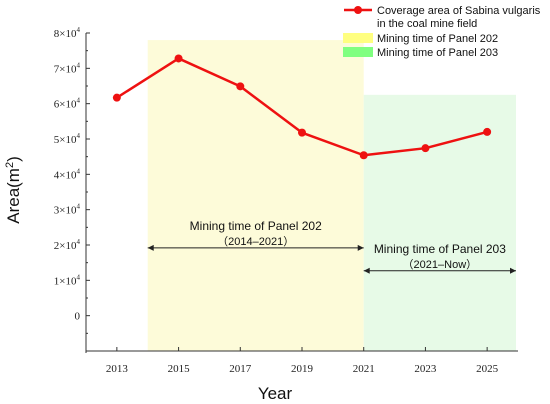 Image resolution: width=550 pixels, height=404 pixels. What do you see at coordinates (275, 393) in the screenshot?
I see `x-axis-label: Year` at bounding box center [275, 393].